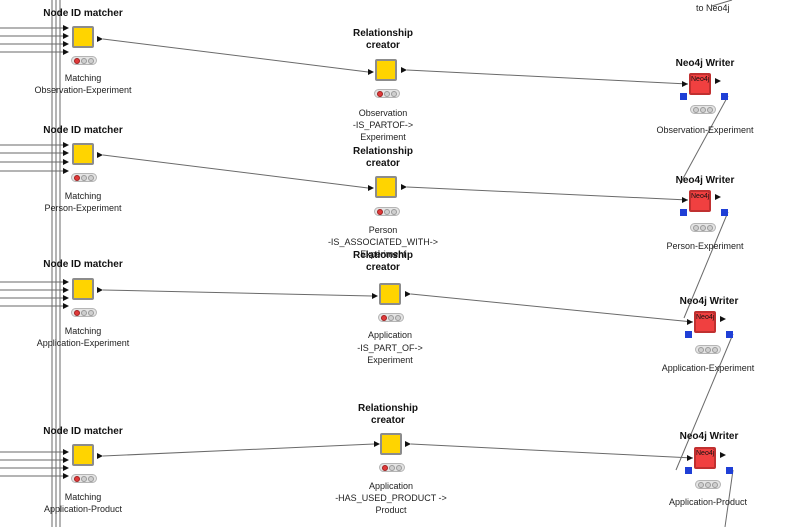 The image size is (811, 527). Describe the element at coordinates (391, 498) in the screenshot. I see `creator-label: -HAS_USED_PRODUCT ->` at that location.